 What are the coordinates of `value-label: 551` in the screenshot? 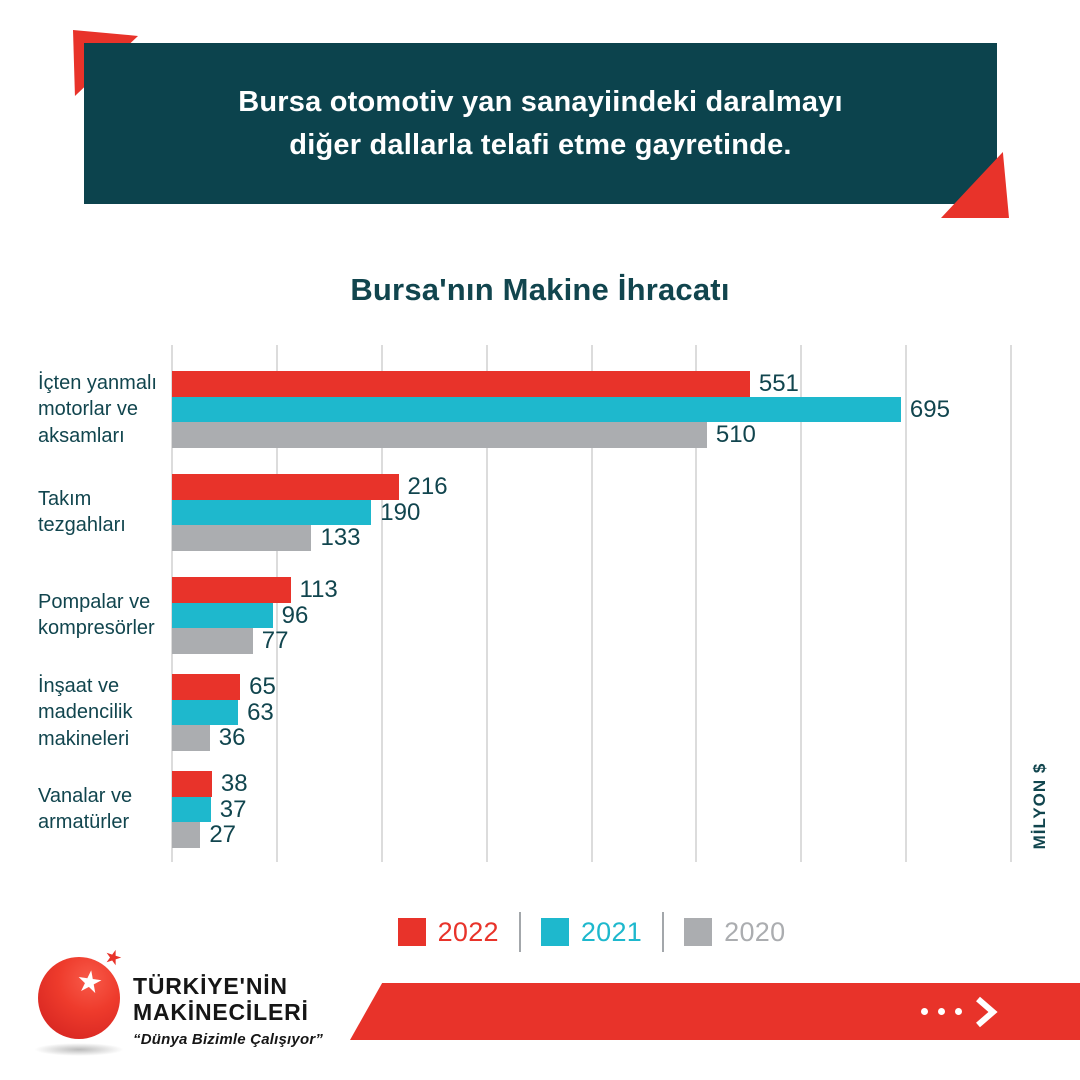 It's located at (778, 383).